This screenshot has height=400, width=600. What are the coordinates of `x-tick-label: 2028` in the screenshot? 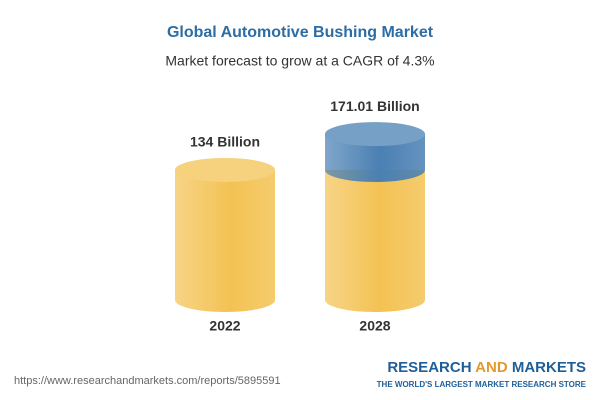 It's located at (374, 326).